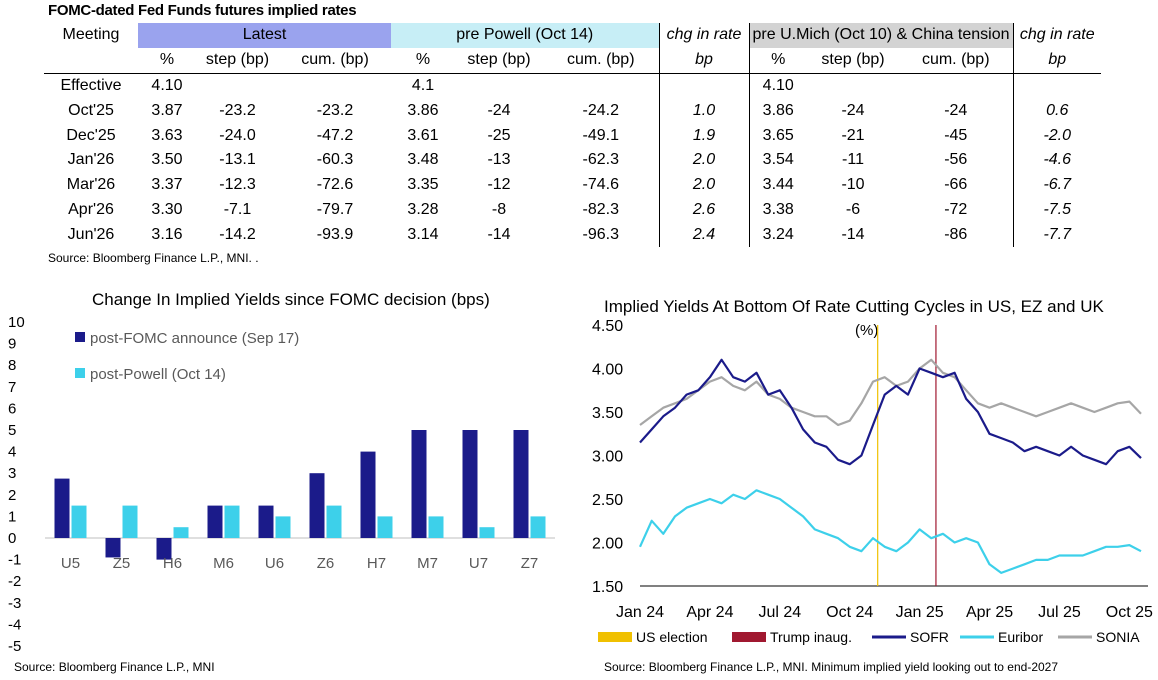 This screenshot has width=1158, height=680. I want to click on y-tick-label: 4.00, so click(607, 370).